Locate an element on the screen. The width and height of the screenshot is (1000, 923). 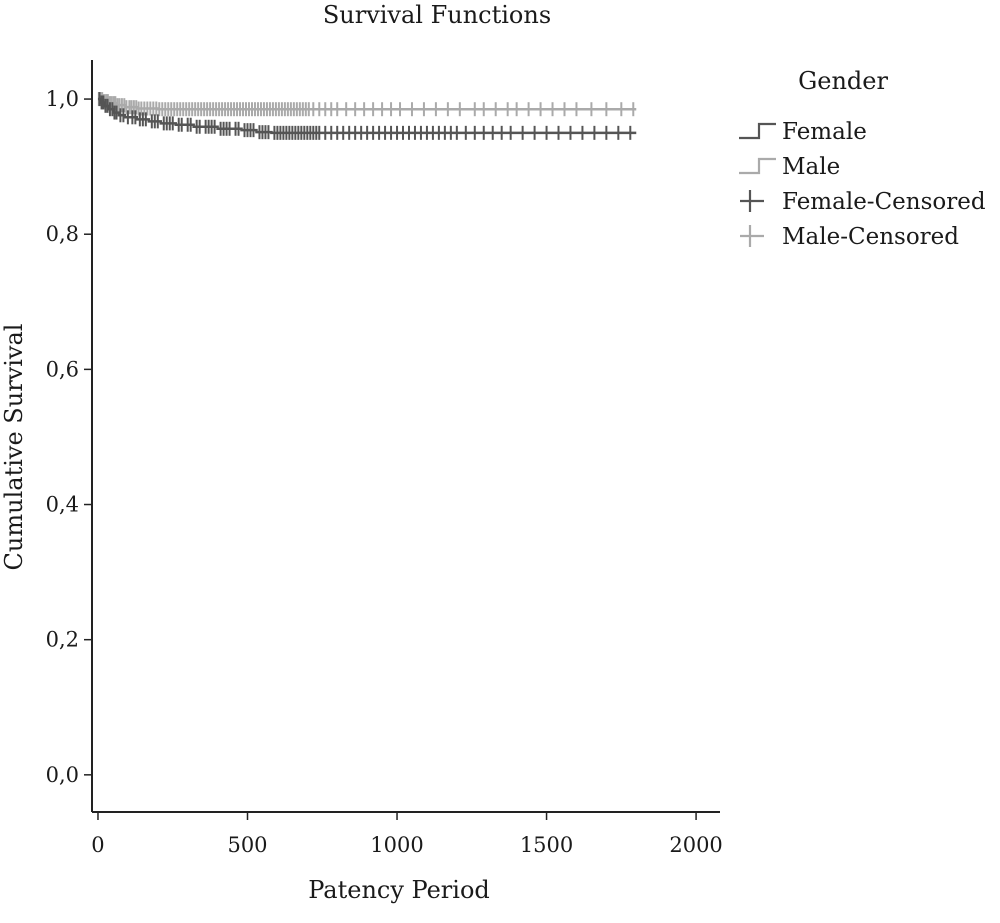
legend-label: Female is located at coordinates (824, 132).